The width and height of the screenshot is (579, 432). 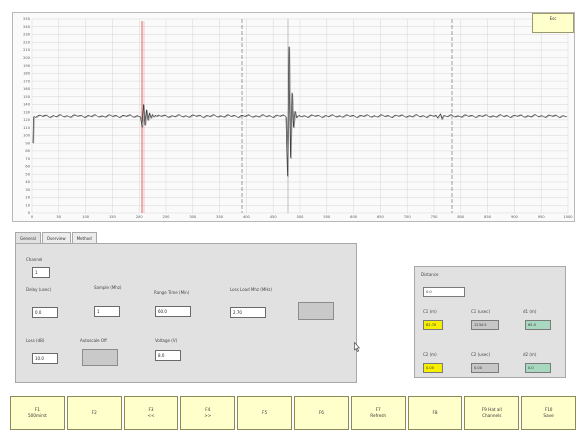 I want to click on c1-value: 62.70, so click(x=433, y=325).